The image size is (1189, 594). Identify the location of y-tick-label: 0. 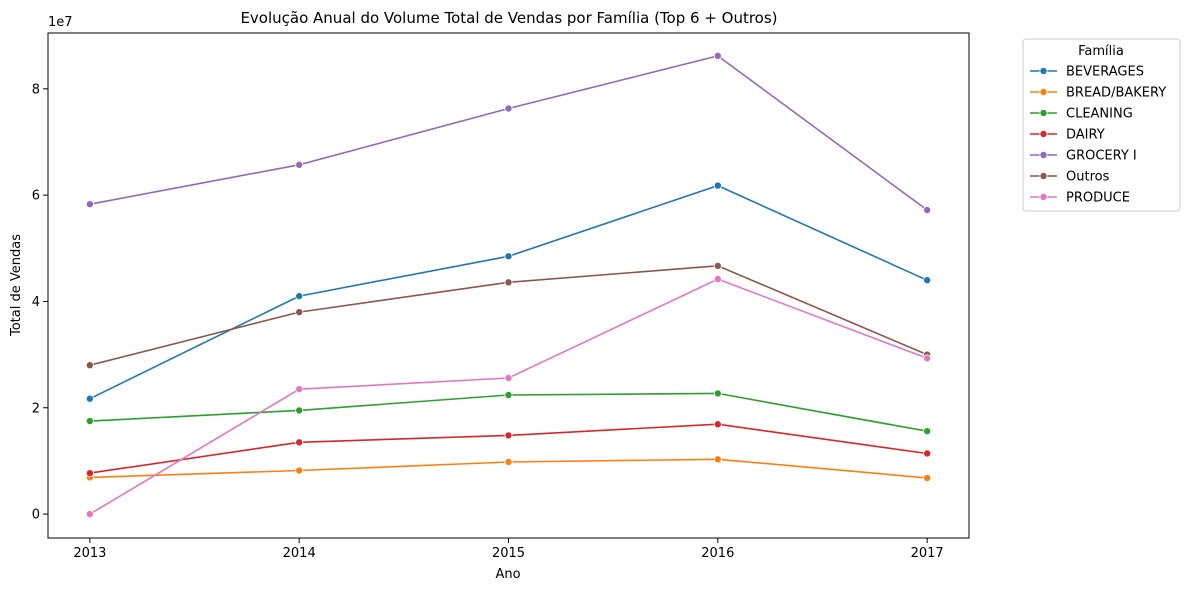
(36, 515).